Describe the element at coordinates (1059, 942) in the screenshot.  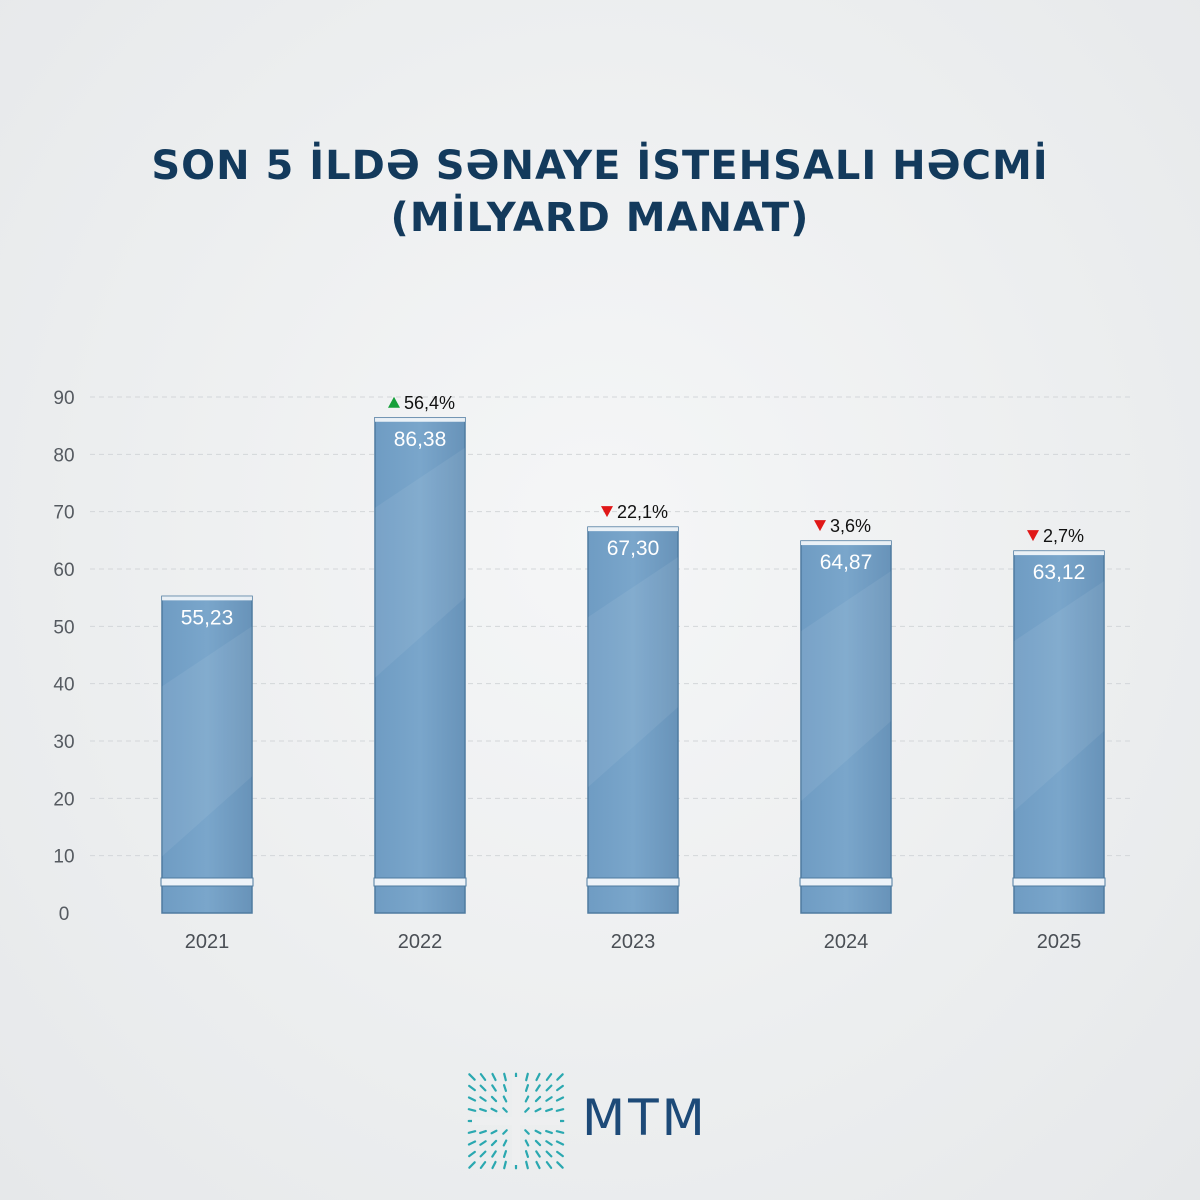
I see `x-tick-label: 2025` at that location.